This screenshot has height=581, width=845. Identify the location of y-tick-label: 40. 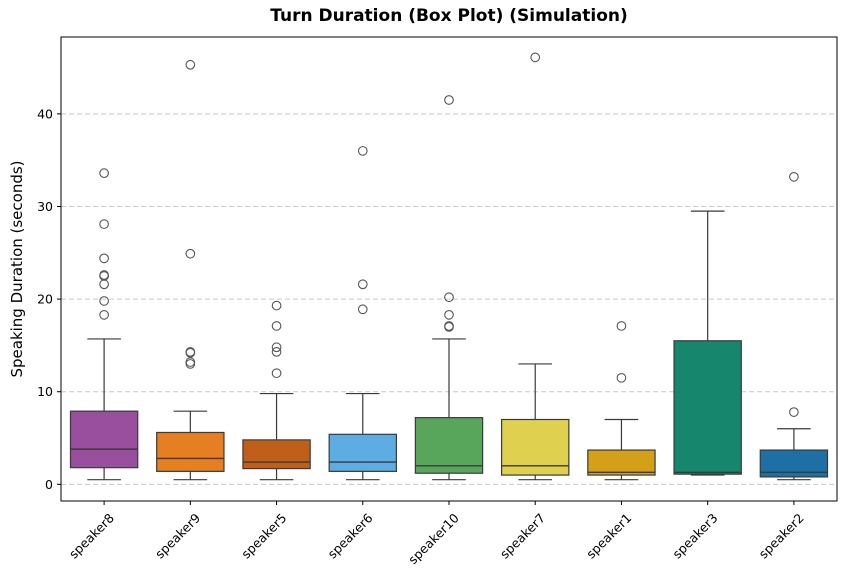
(45, 113).